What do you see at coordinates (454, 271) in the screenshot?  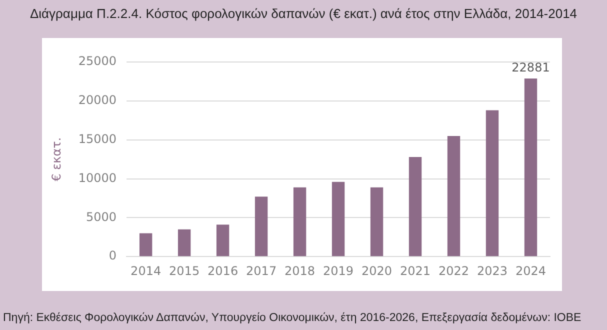 I see `x-tick-label: 2022` at bounding box center [454, 271].